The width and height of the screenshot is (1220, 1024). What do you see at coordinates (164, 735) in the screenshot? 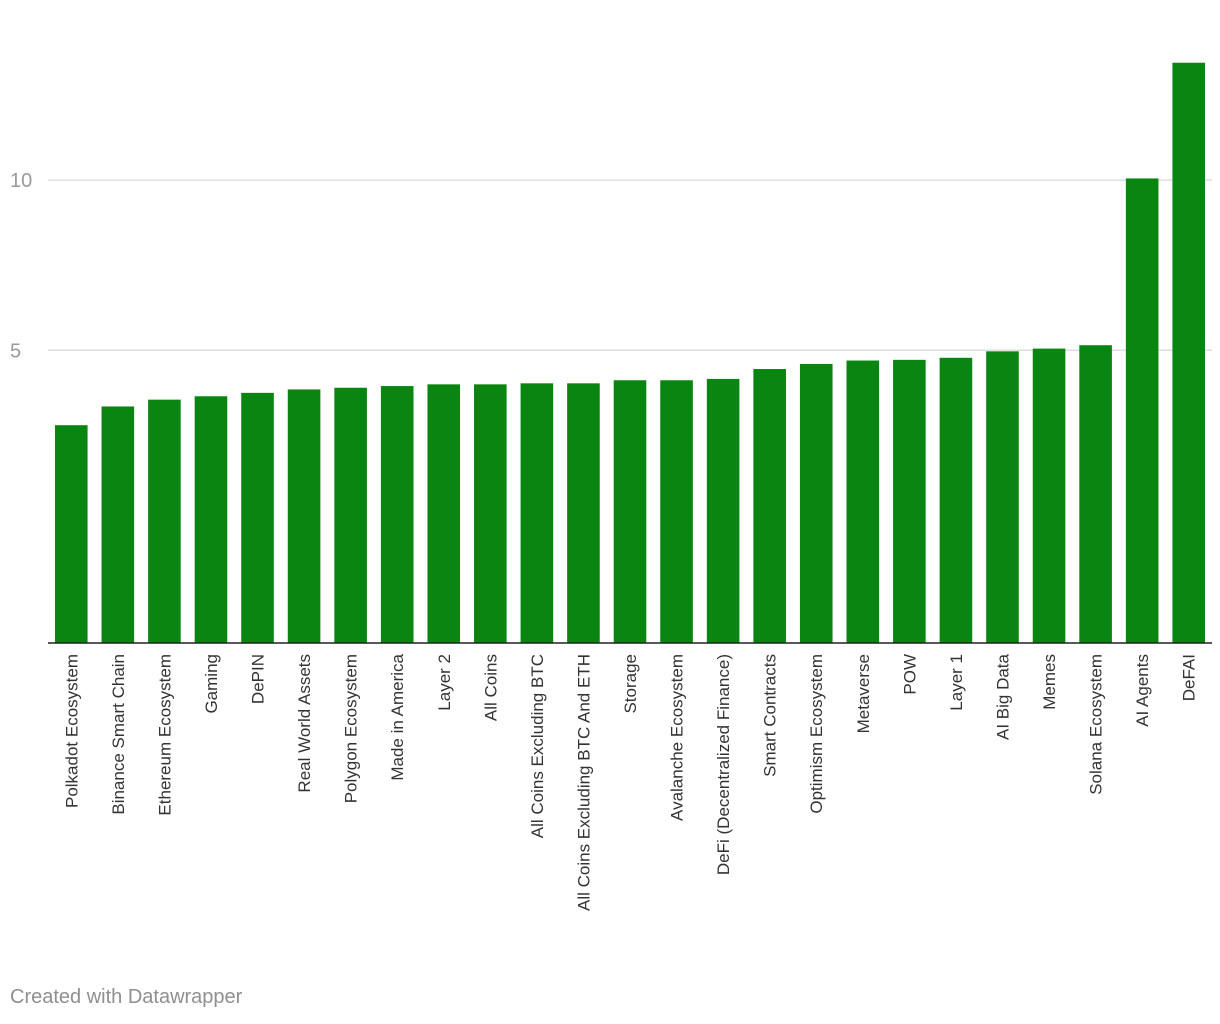
I see `category-label: Ethereum Ecosystem` at bounding box center [164, 735].